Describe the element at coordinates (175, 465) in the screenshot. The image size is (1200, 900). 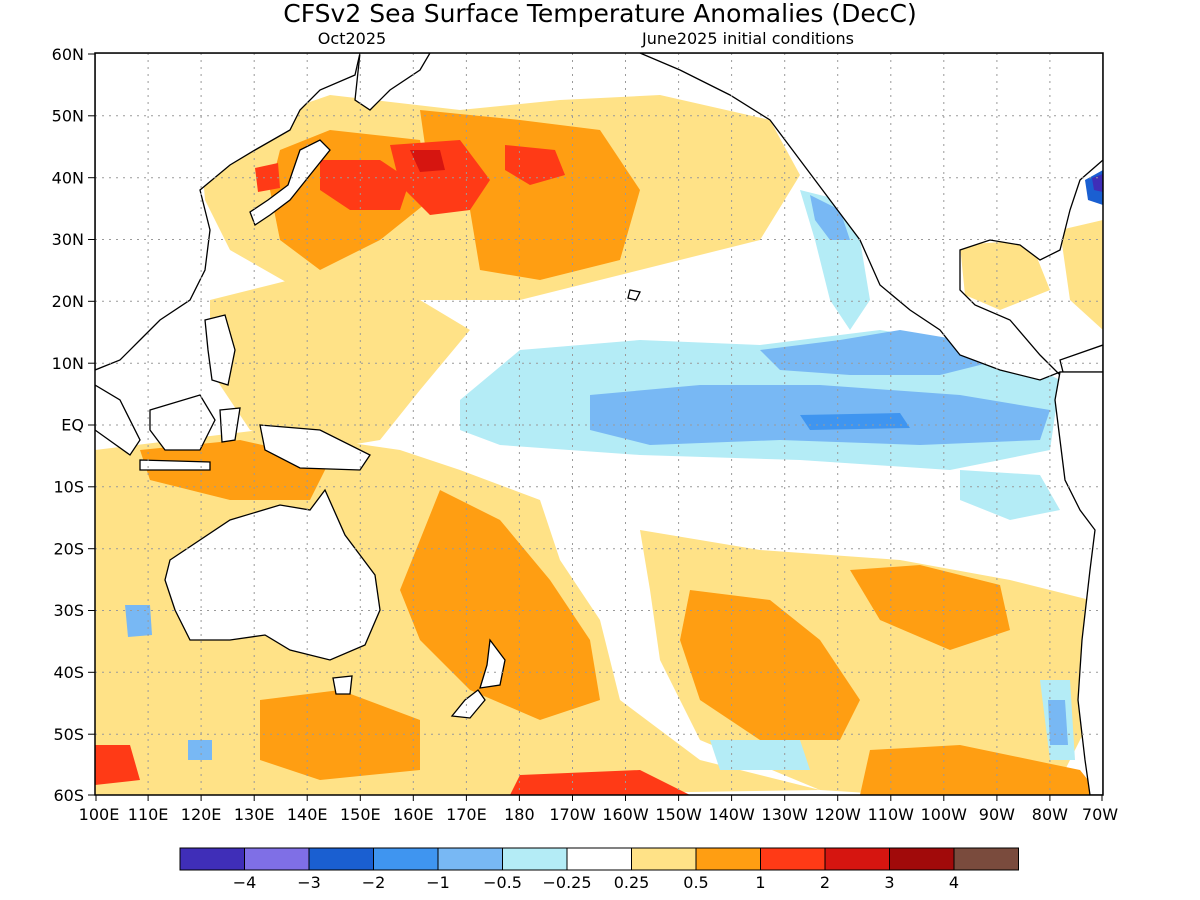
I see `land-java` at that location.